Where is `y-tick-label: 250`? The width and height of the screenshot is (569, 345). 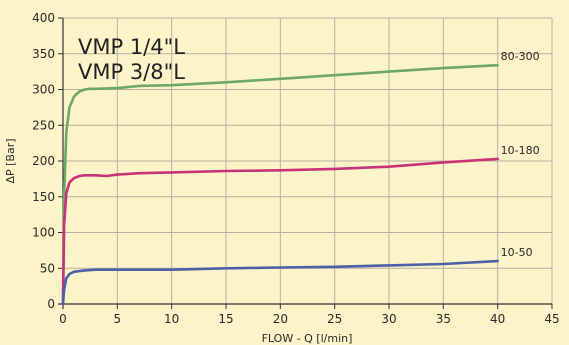
y-tick-label: 250 is located at coordinates (43, 125).